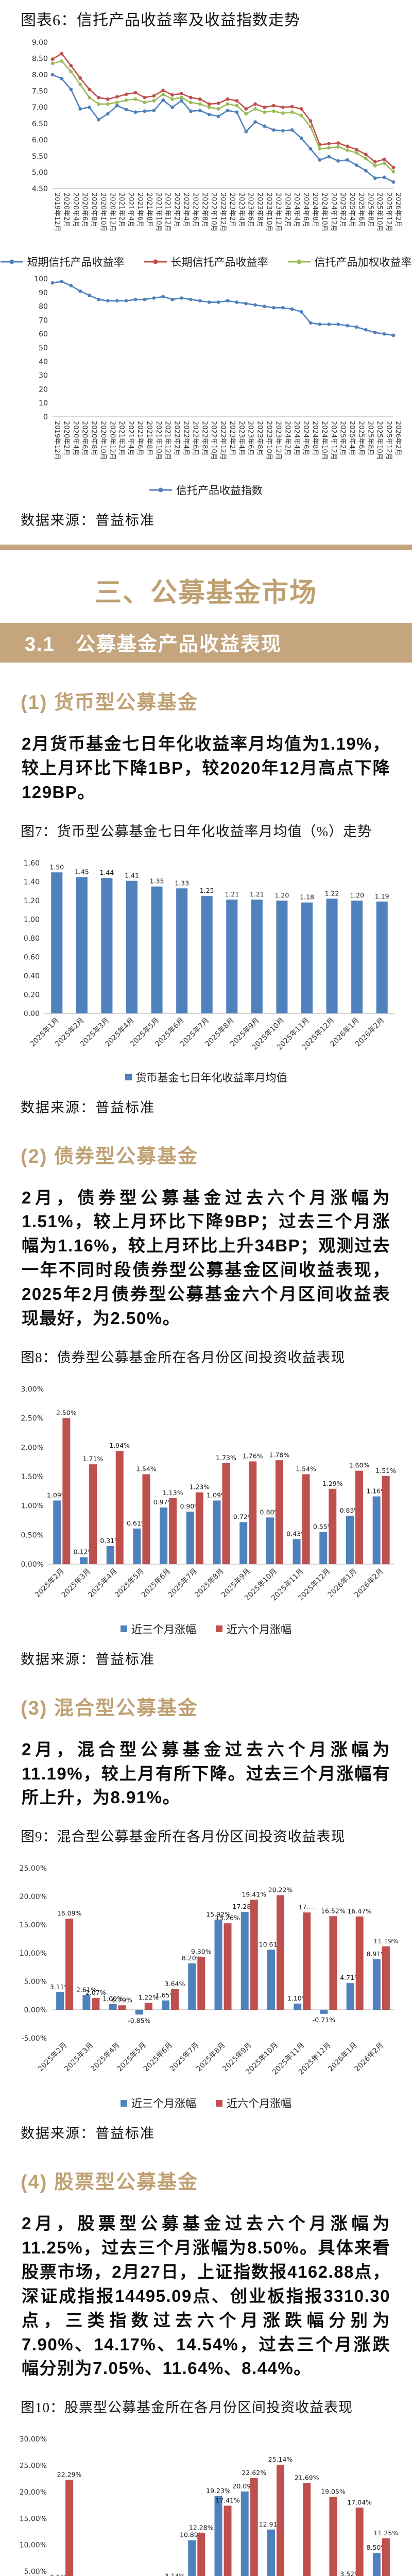  I want to click on svg-text: 2020年4月, so click(75, 210).